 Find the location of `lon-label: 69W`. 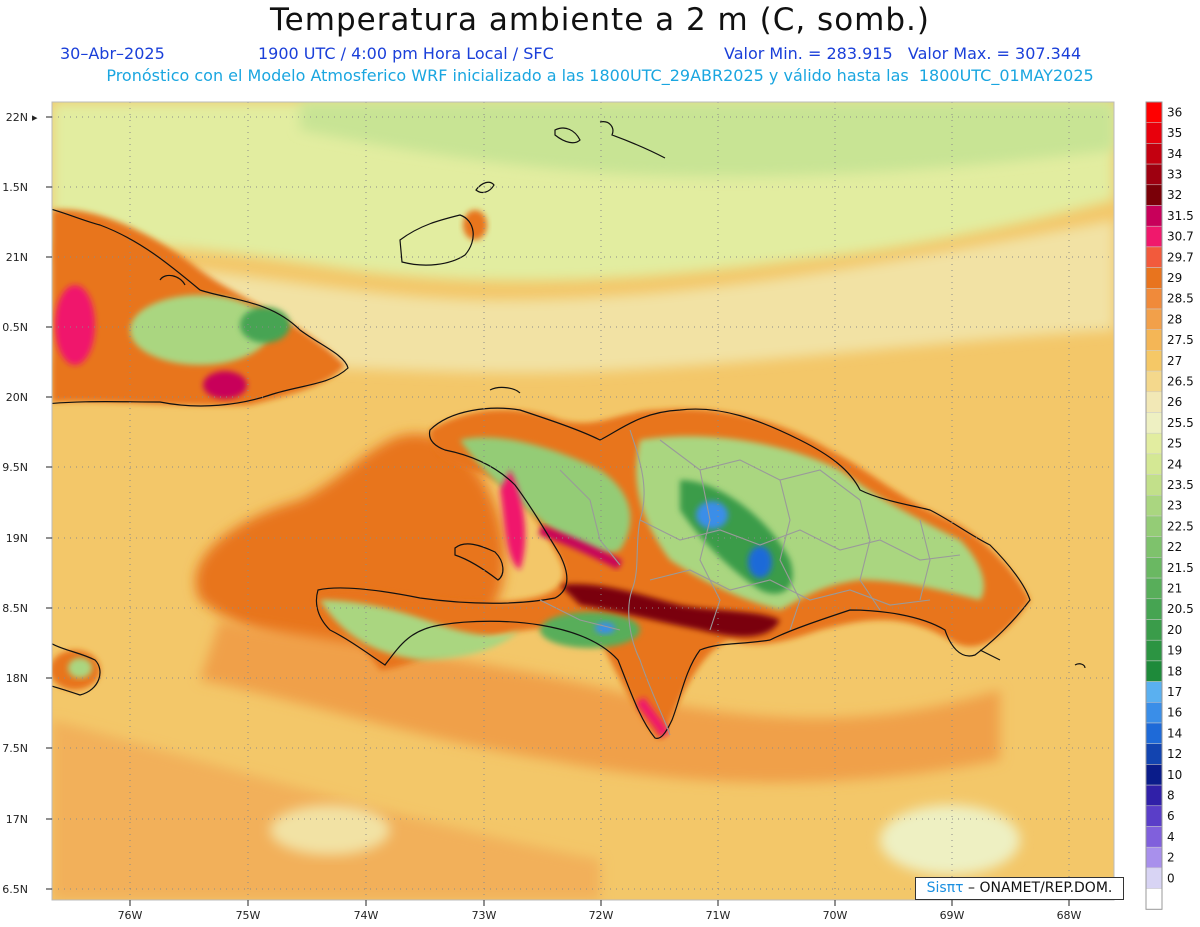

lon-label: 69W is located at coordinates (952, 915).